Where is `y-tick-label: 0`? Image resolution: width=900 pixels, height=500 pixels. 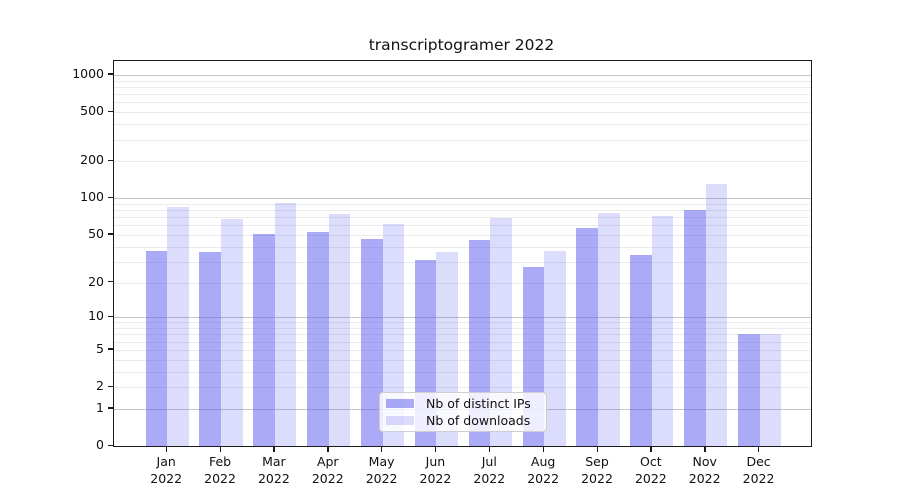 y-tick-label: 0 is located at coordinates (100, 444).